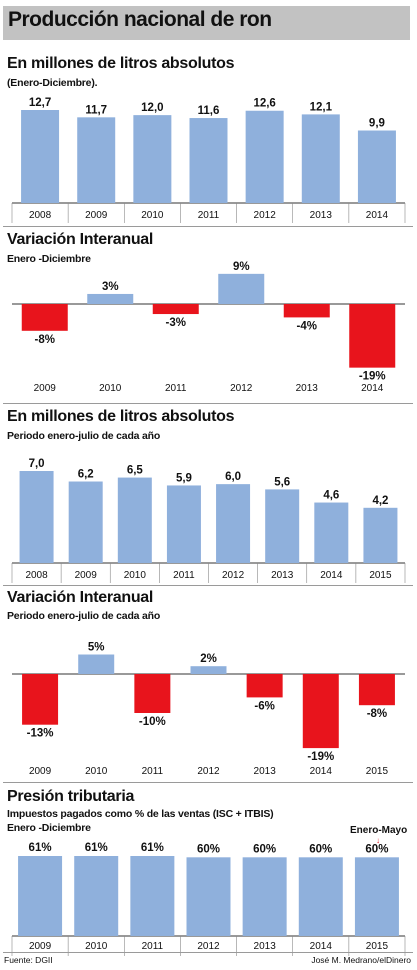 The width and height of the screenshot is (417, 970). I want to click on main-title: Producción nacional de ron, so click(140, 19).